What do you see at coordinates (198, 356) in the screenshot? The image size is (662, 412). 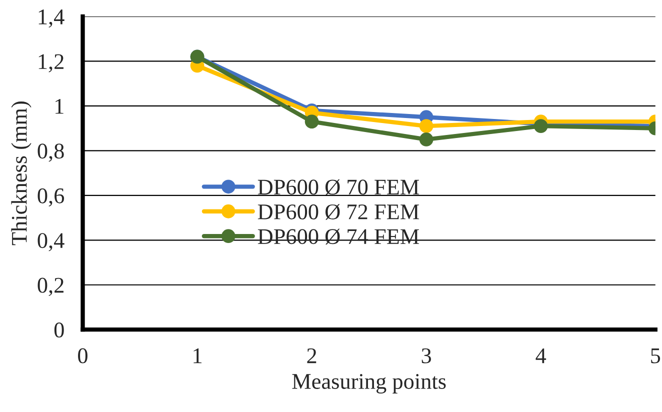 I see `x-tick-label: 1` at bounding box center [198, 356].